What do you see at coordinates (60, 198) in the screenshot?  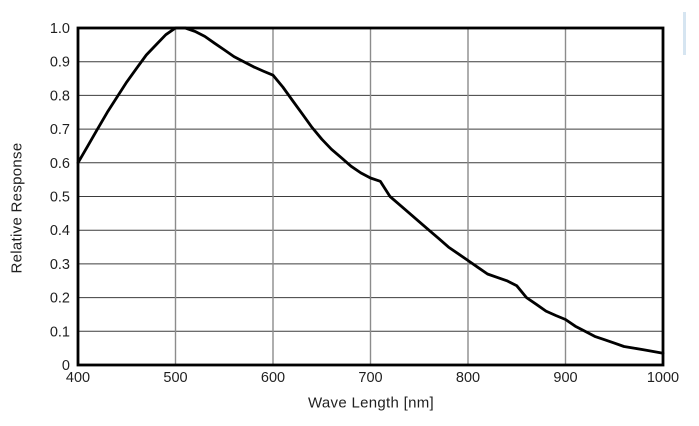 I see `y-tick-label: 0.5` at bounding box center [60, 198].